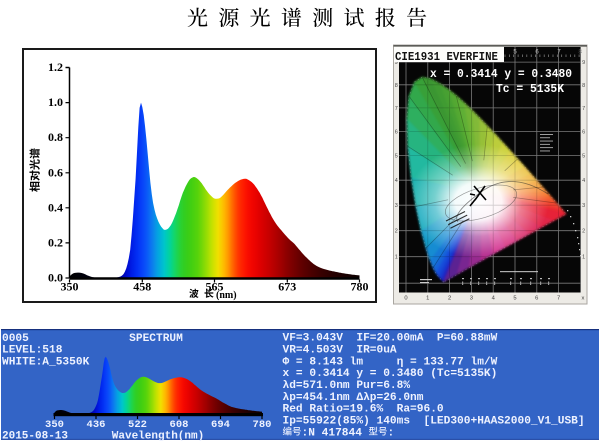  I want to click on svg-text: Tc = 5135K, so click(530, 89).